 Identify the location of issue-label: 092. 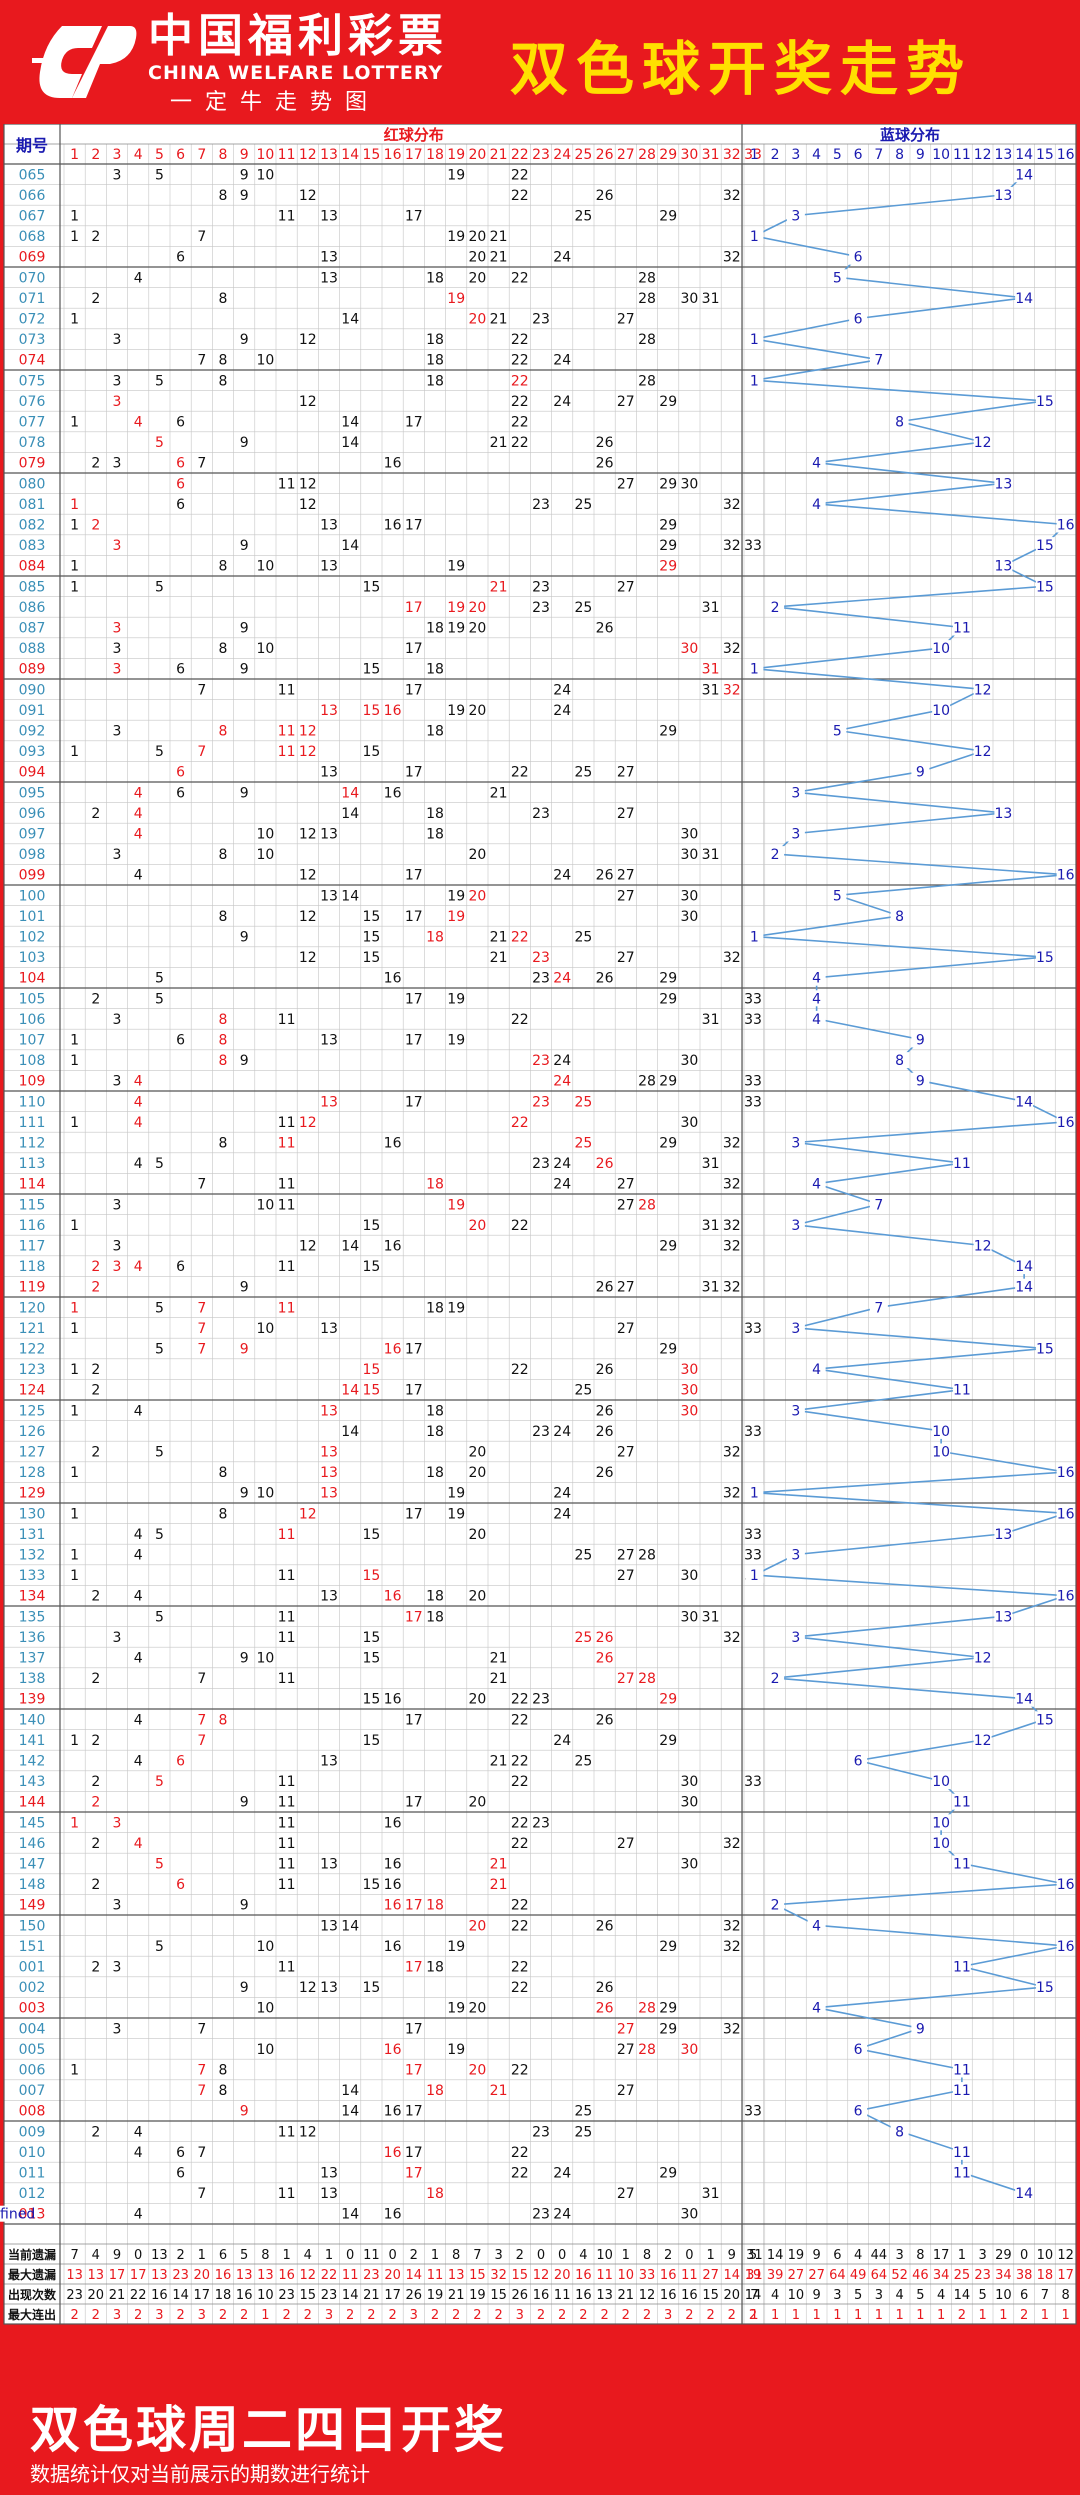
(32, 732).